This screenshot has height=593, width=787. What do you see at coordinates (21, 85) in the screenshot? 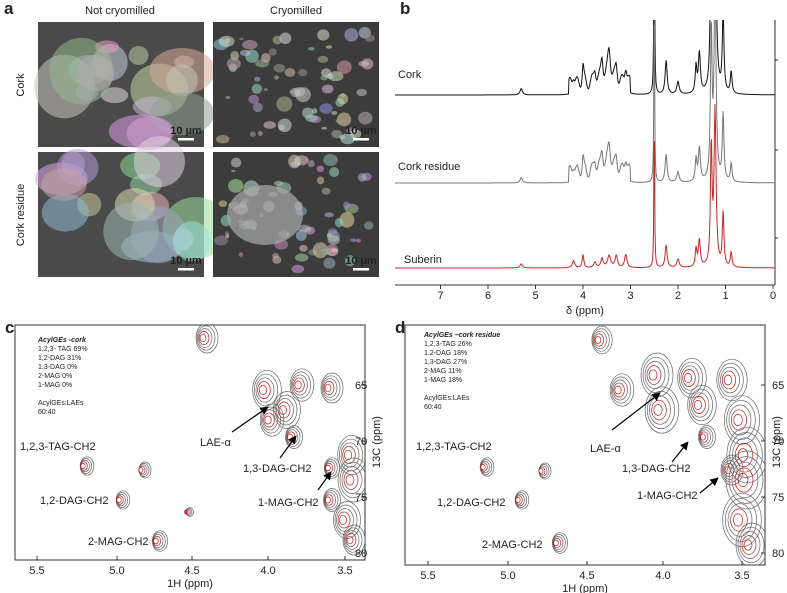
I see `row-label: Cork` at bounding box center [21, 85].